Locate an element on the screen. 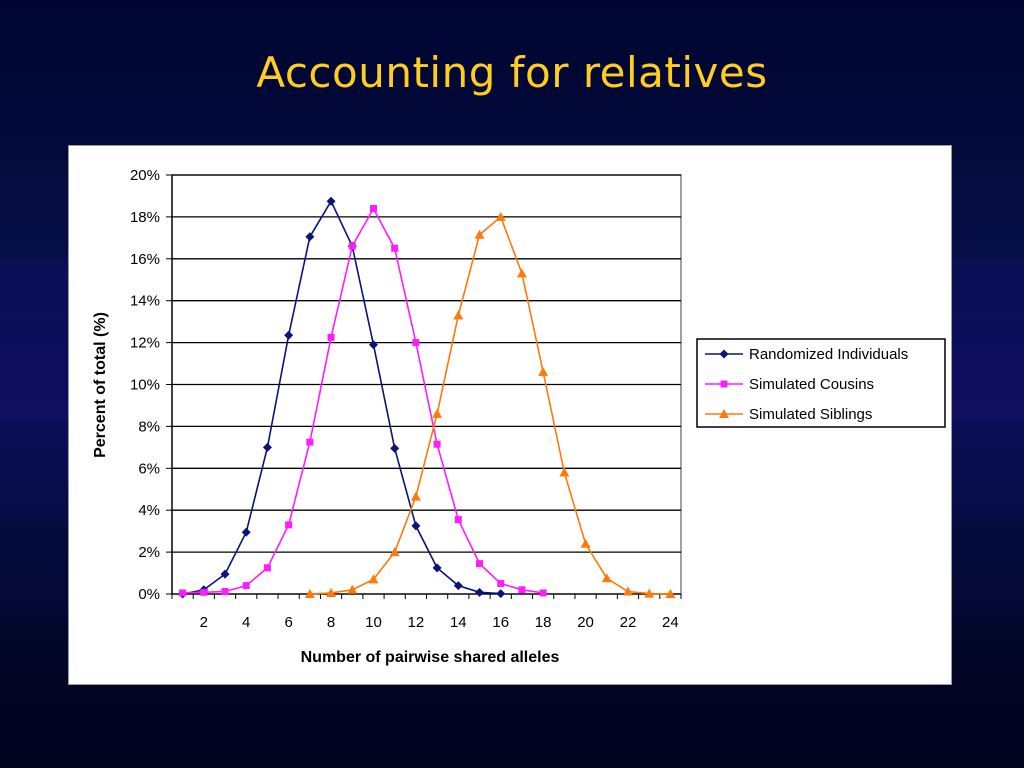 The width and height of the screenshot is (1024, 768). legend-item: Simulated Cousins is located at coordinates (789, 384).